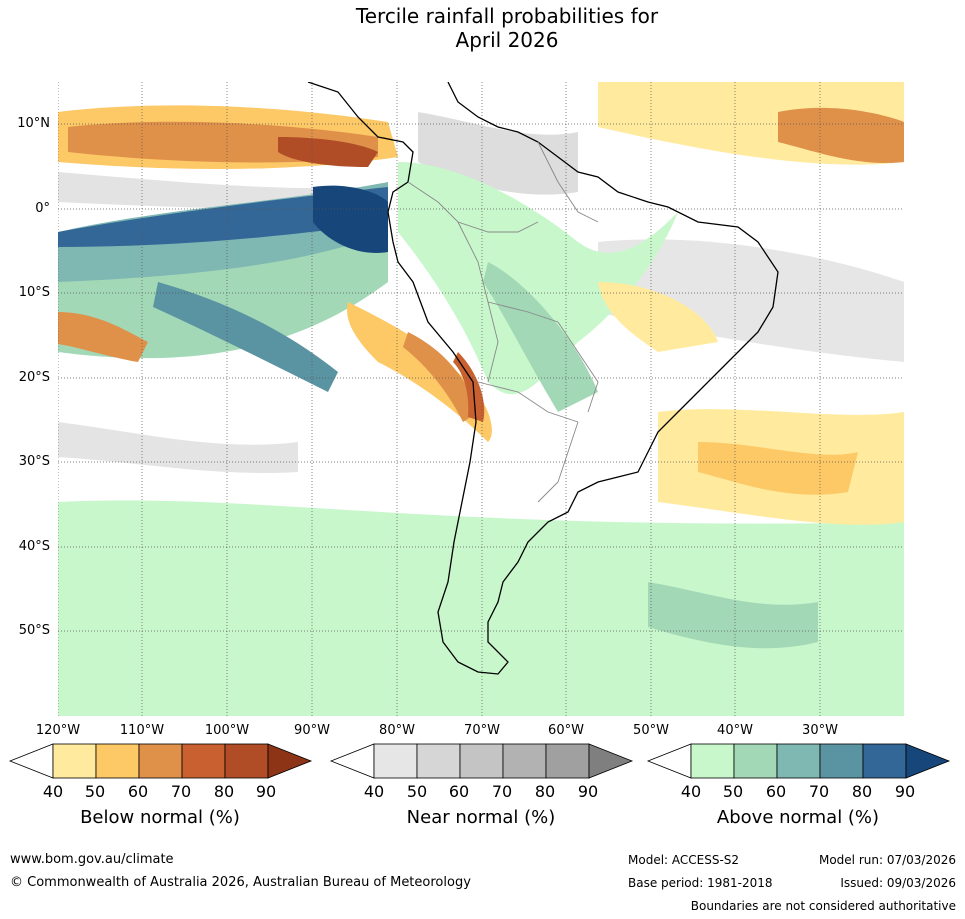  What do you see at coordinates (53, 791) in the screenshot?
I see `legend-below-tick: 40` at bounding box center [53, 791].